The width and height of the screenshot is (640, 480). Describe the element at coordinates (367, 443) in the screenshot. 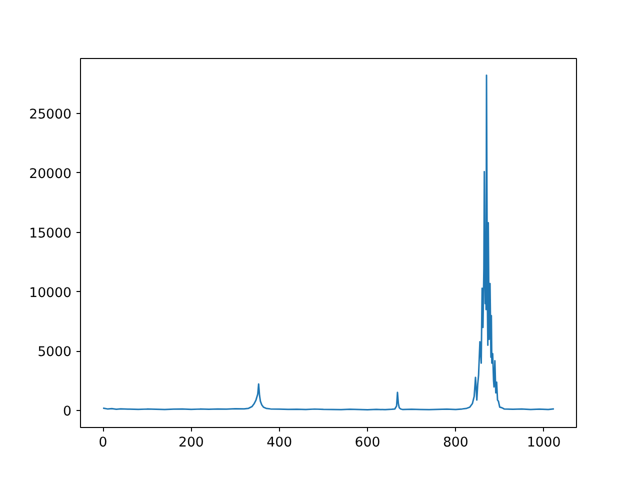

I see `x-tick-label: 600` at that location.